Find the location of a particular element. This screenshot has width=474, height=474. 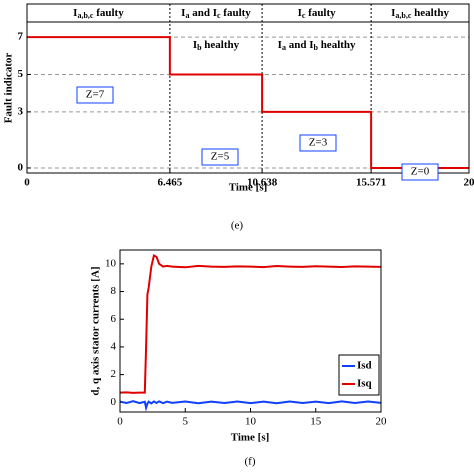

segment-label: Ia and Ic faulty is located at coordinates (216, 13).